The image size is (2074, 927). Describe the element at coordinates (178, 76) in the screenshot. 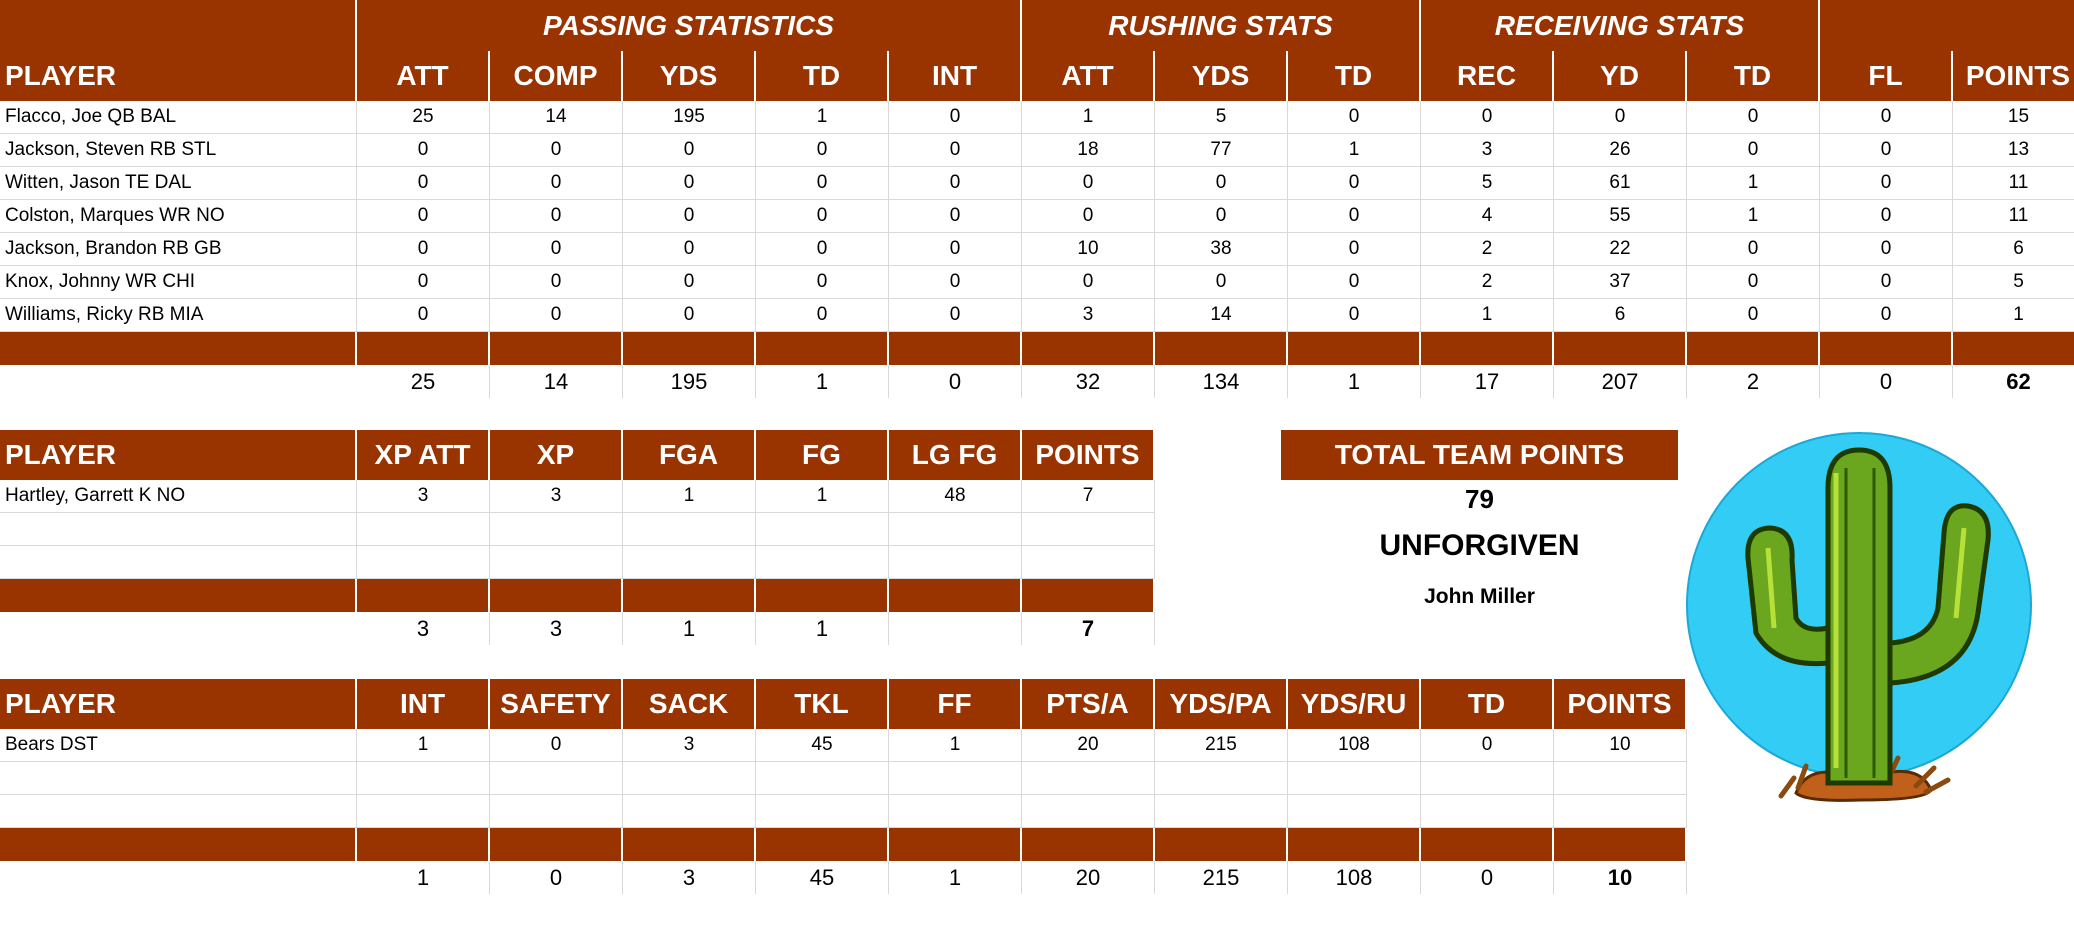

I see `column-header-player: PLAYER` at that location.